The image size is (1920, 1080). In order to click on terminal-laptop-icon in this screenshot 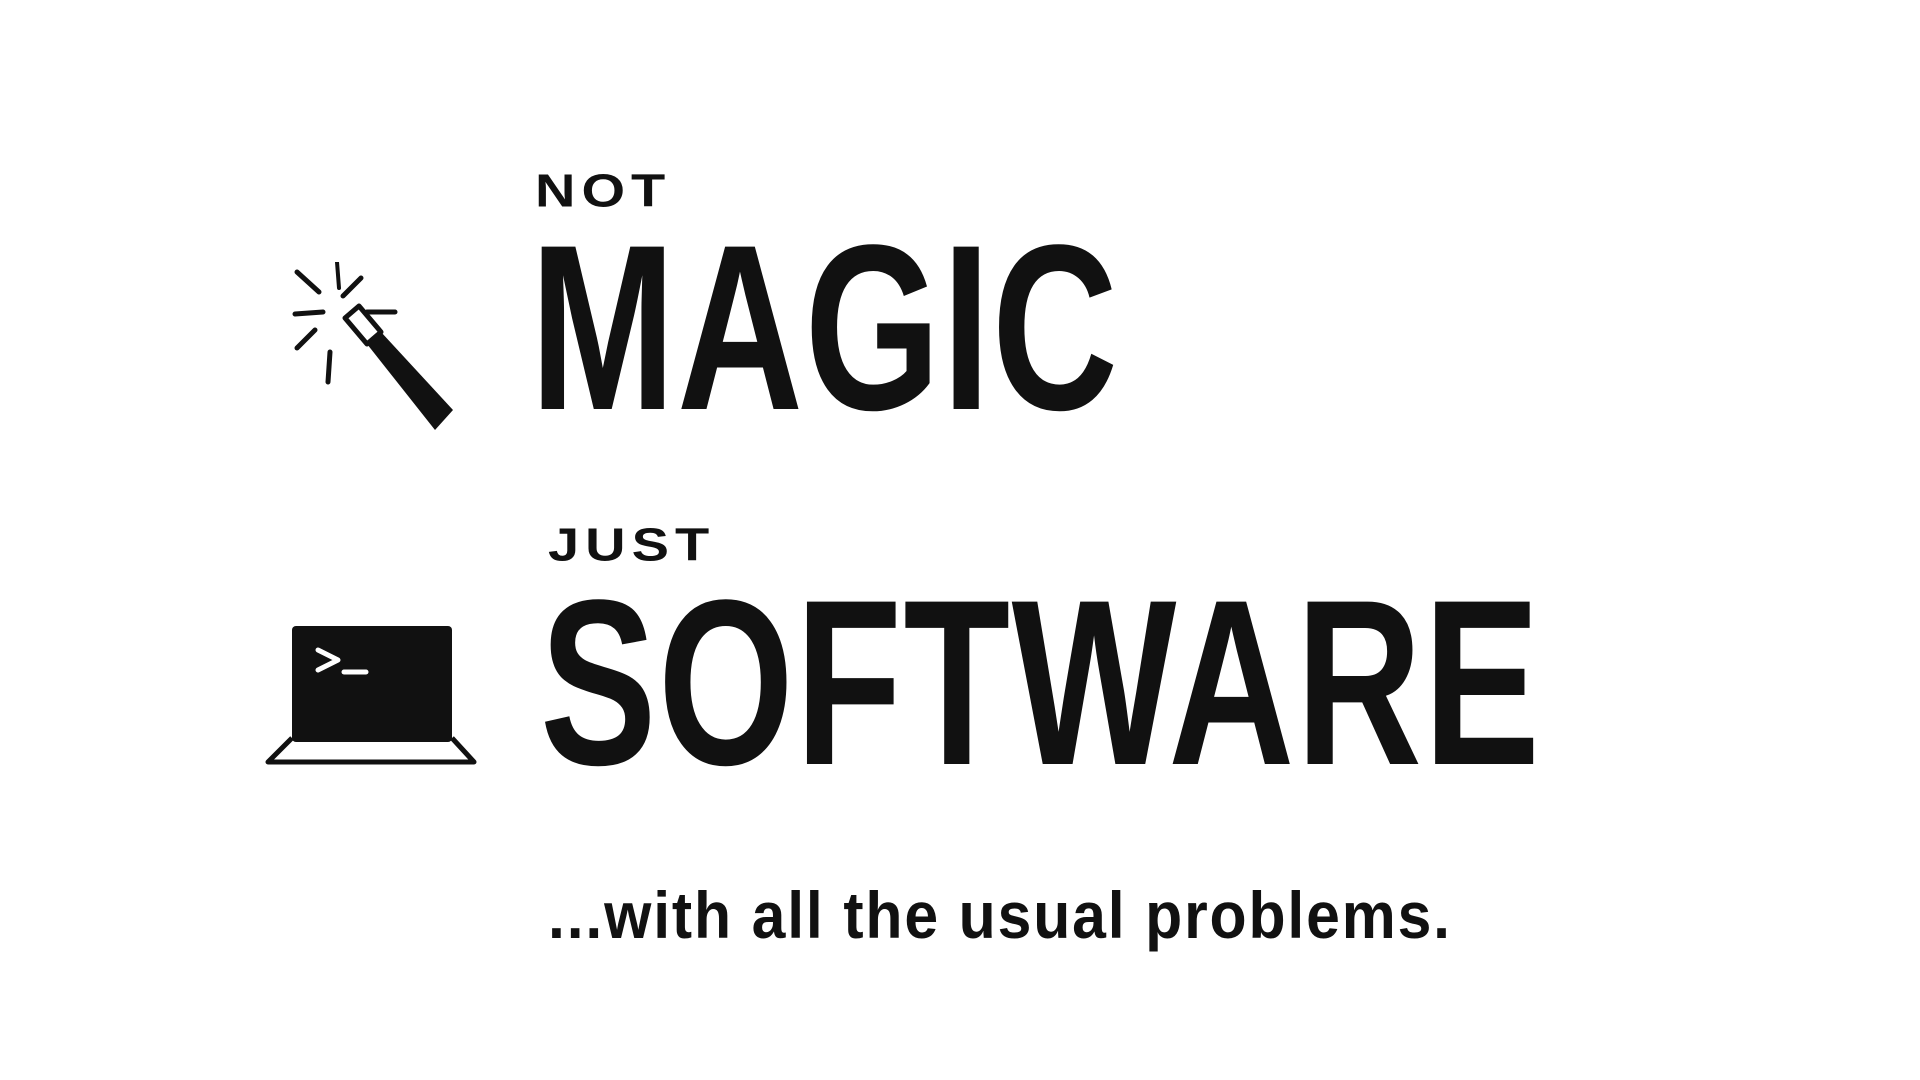, I will do `click(371, 695)`.